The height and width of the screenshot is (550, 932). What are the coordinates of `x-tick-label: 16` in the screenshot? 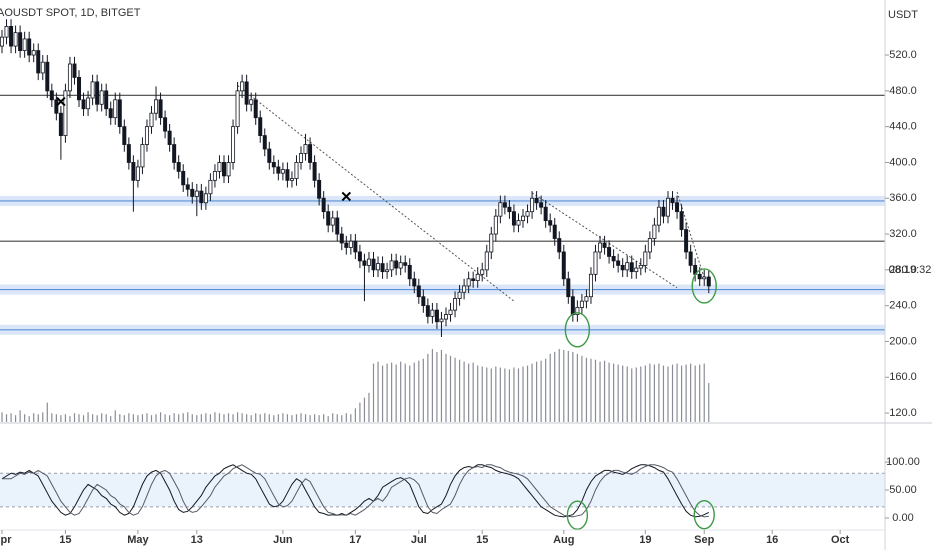 It's located at (772, 540).